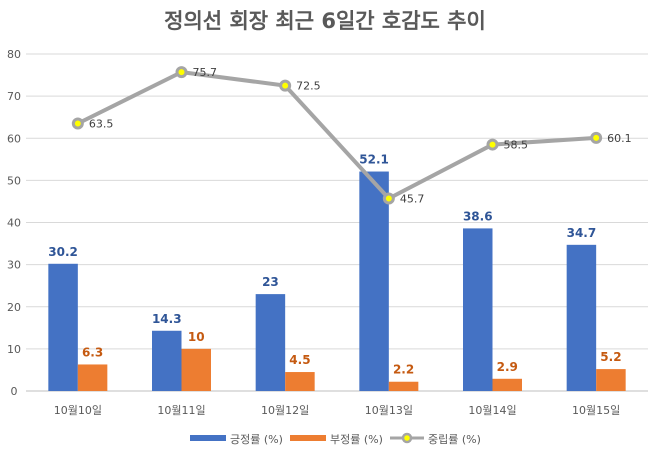 The image size is (650, 451). What do you see at coordinates (299, 360) in the screenshot?
I see `data-label-negative: 4.5` at bounding box center [299, 360].